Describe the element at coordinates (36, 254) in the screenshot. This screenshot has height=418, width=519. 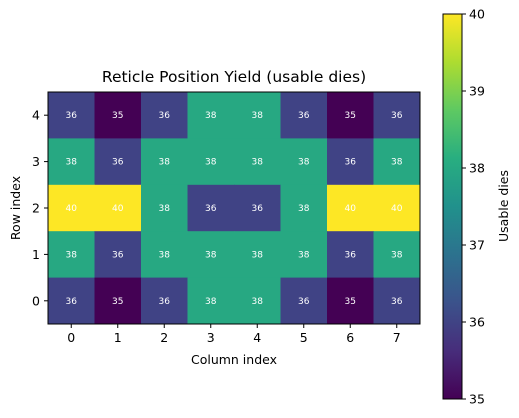
I see `y-tick-label: 1` at that location.